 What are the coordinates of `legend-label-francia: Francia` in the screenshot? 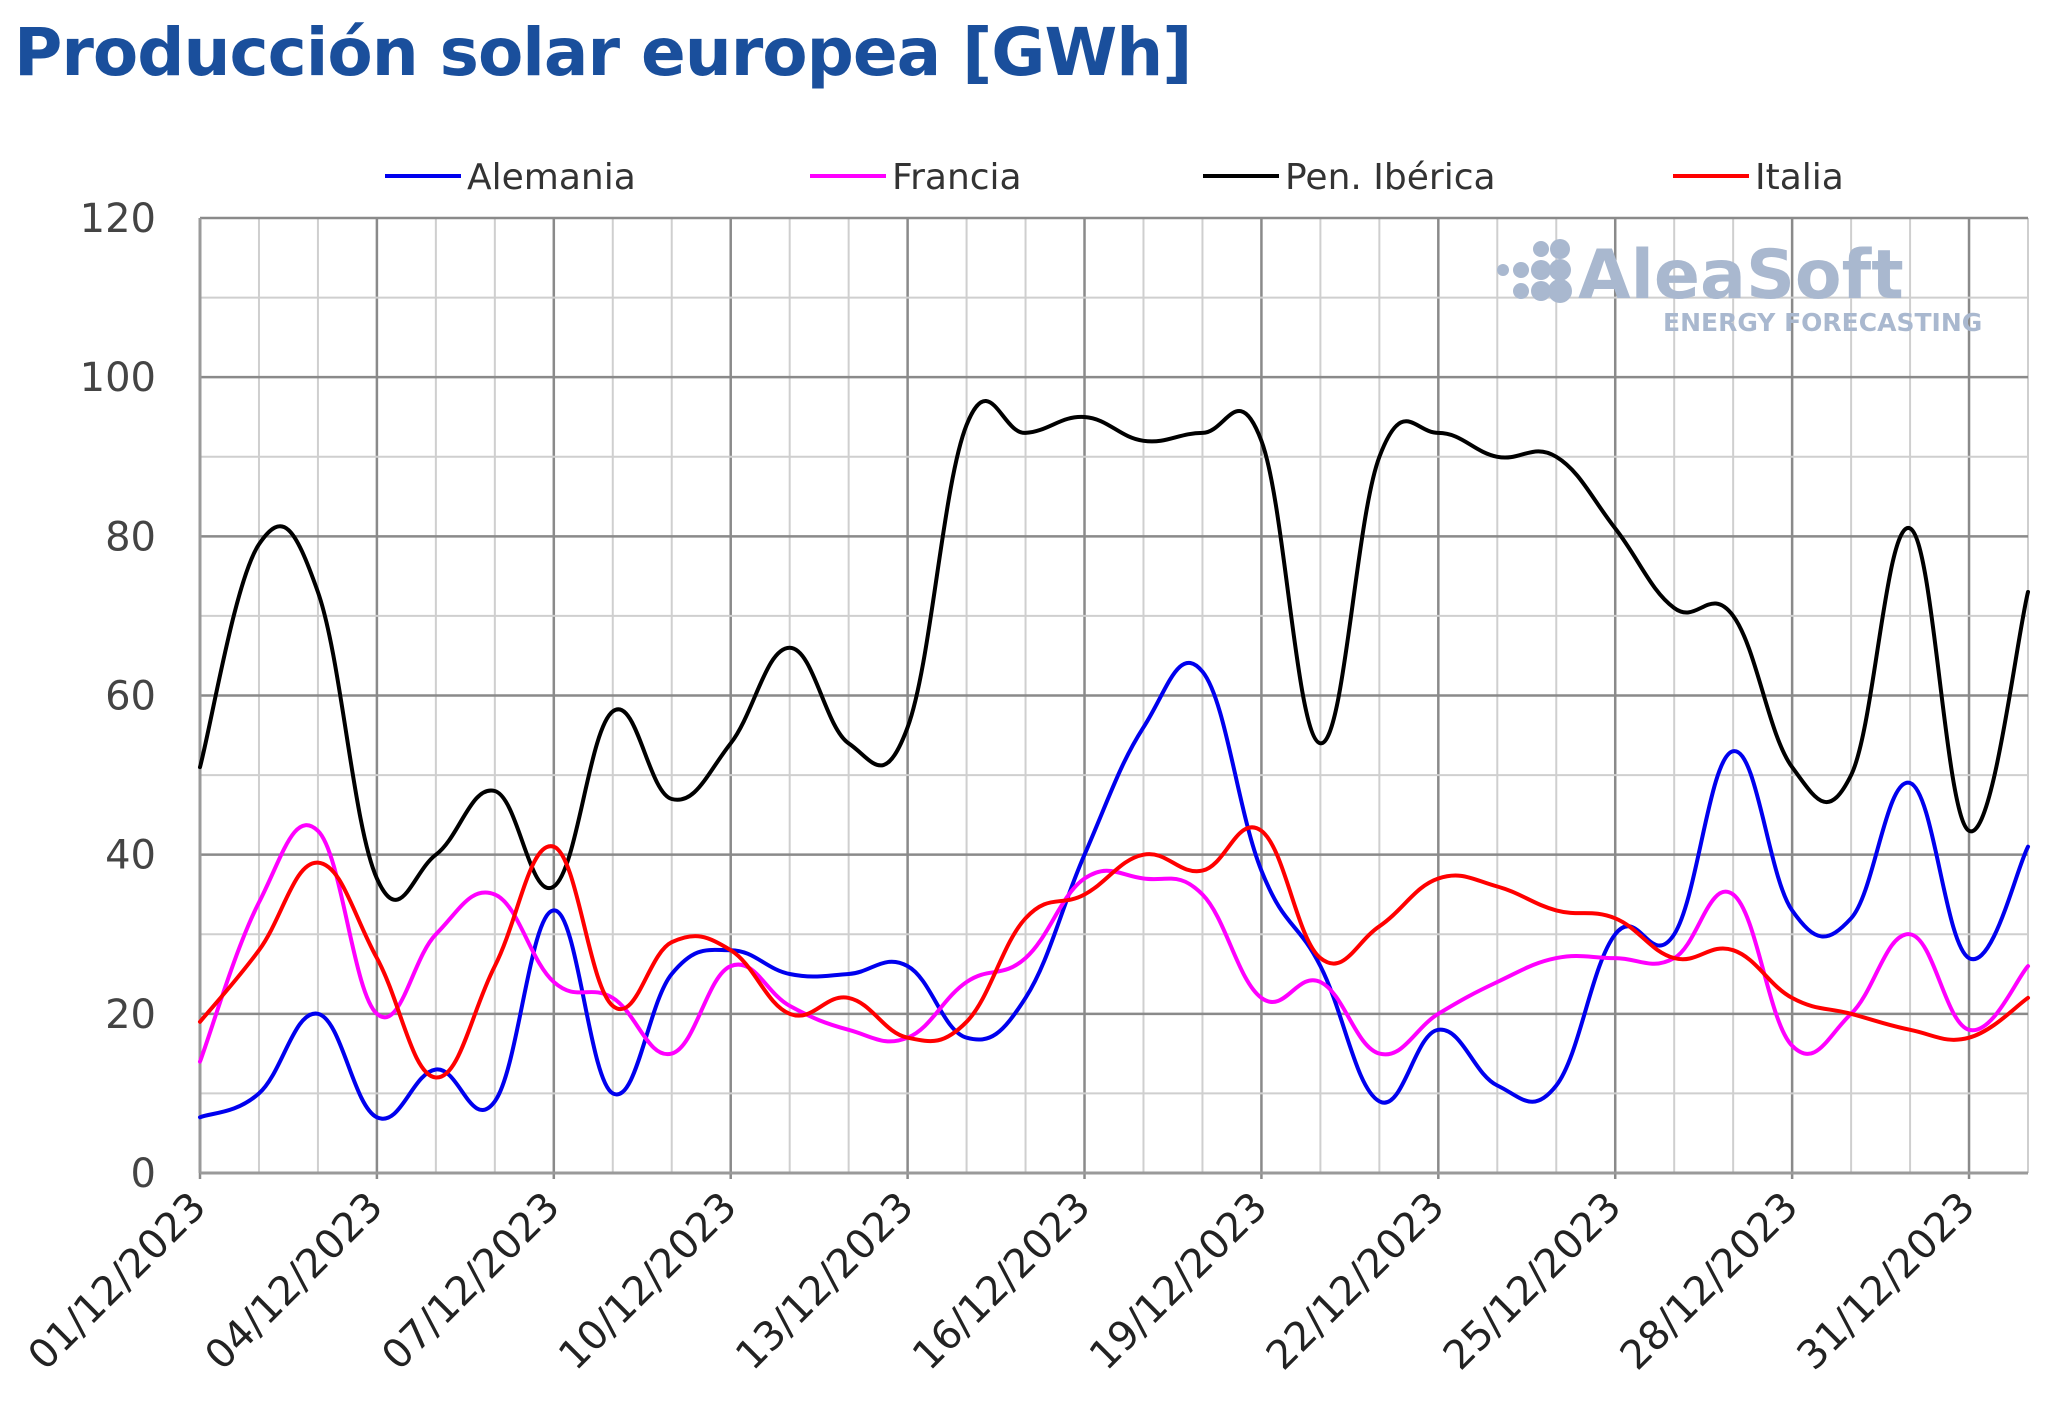 It's located at (957, 177).